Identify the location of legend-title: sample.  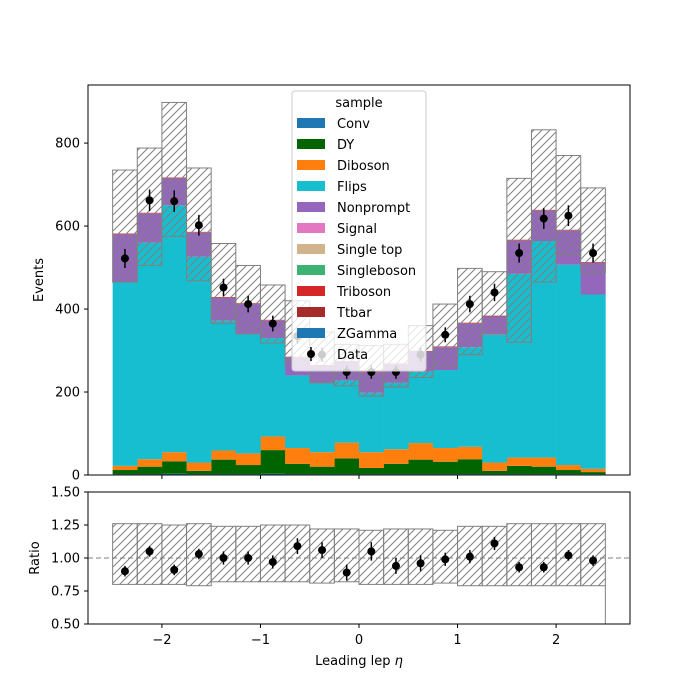
(358, 103).